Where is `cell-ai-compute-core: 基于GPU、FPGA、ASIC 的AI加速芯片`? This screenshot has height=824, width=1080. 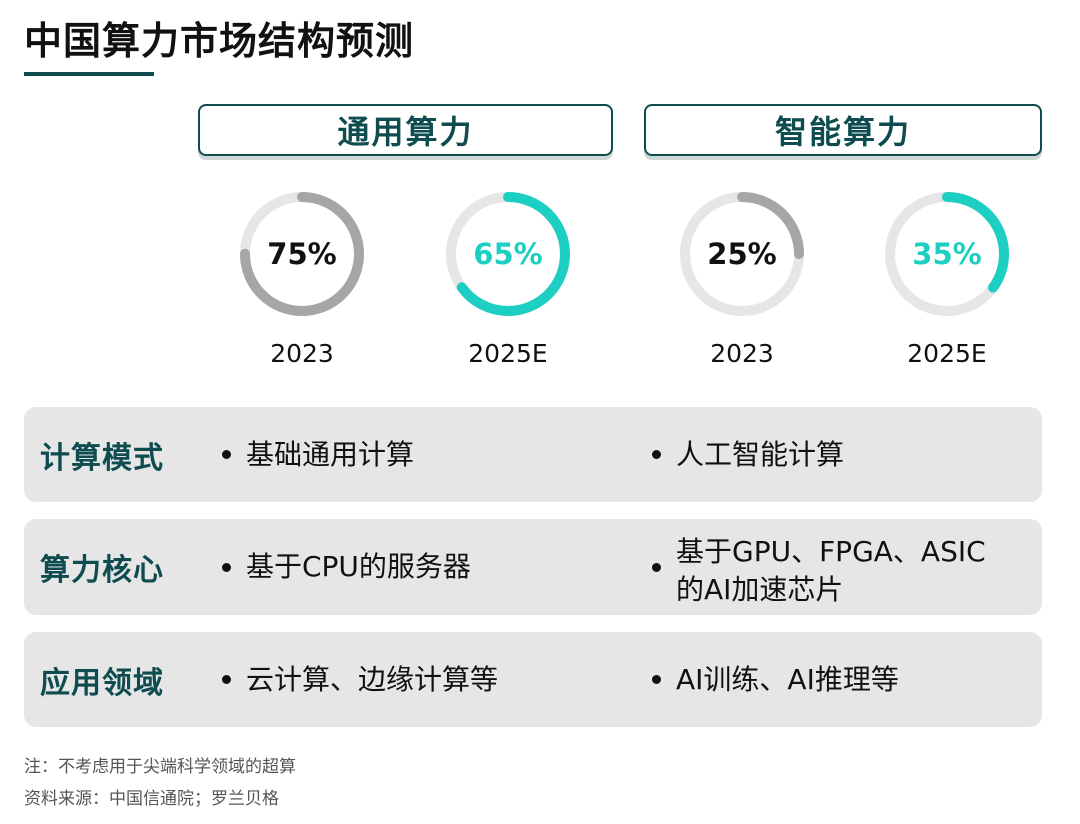
cell-ai-compute-core: 基于GPU、FPGA、ASIC 的AI加速芯片 is located at coordinates (842, 567).